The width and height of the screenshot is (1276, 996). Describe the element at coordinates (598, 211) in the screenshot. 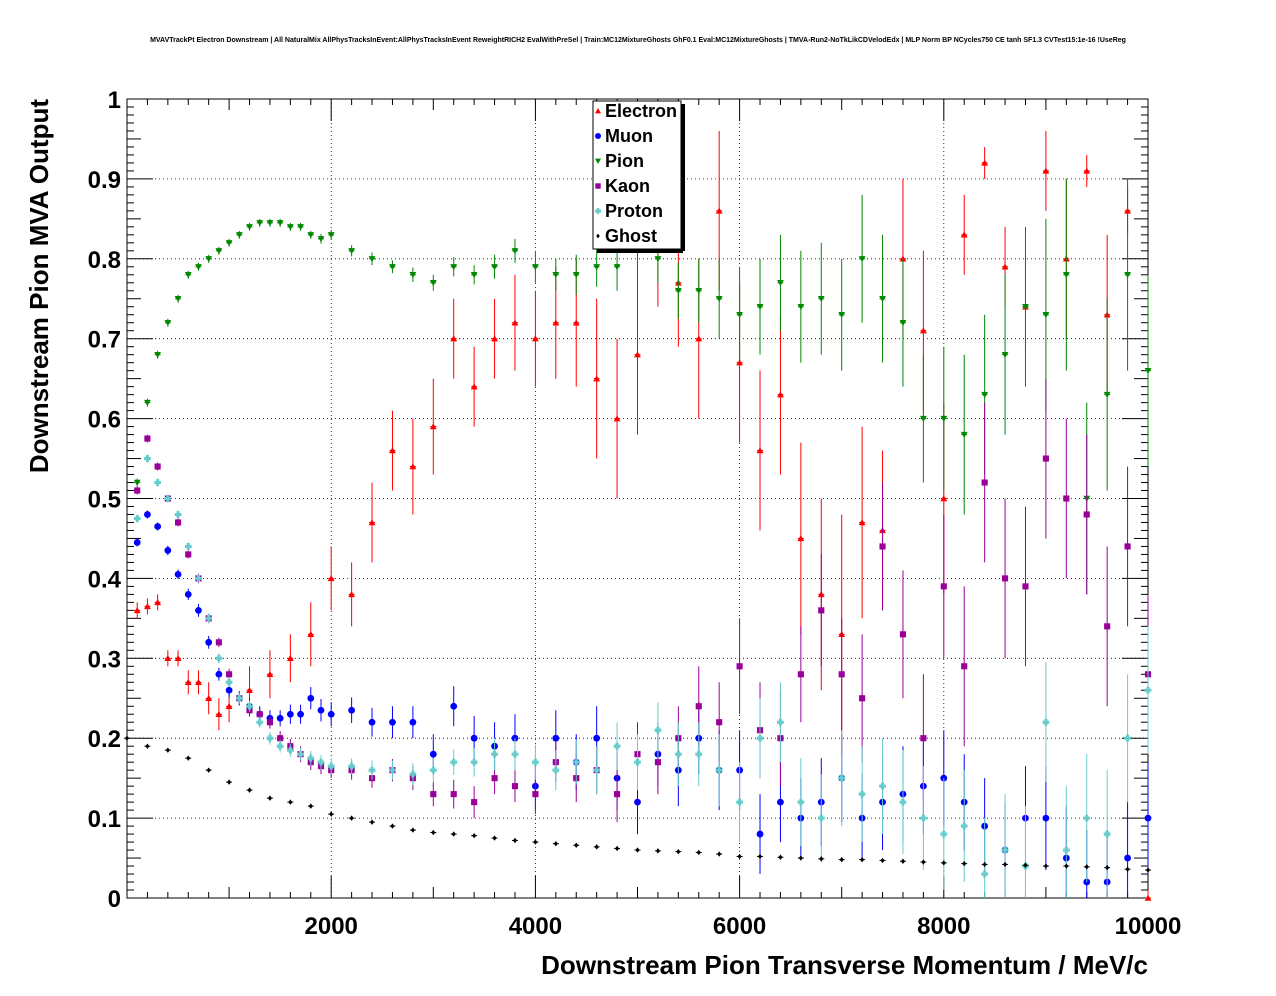

I see `legend-marker-proton` at that location.